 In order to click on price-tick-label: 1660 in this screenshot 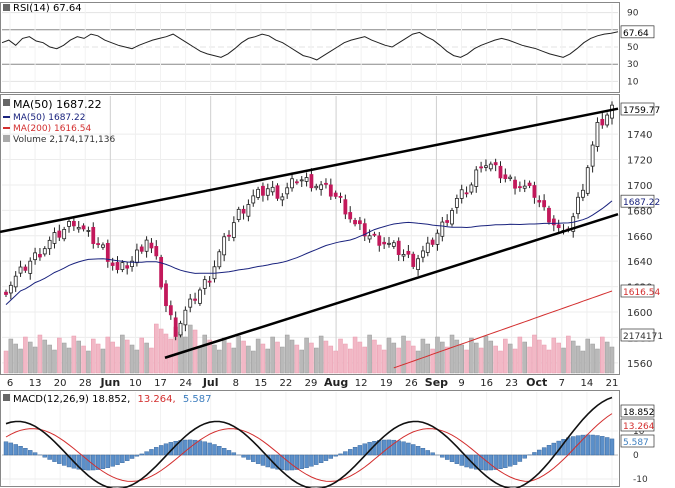, I will do `click(639, 237)`.